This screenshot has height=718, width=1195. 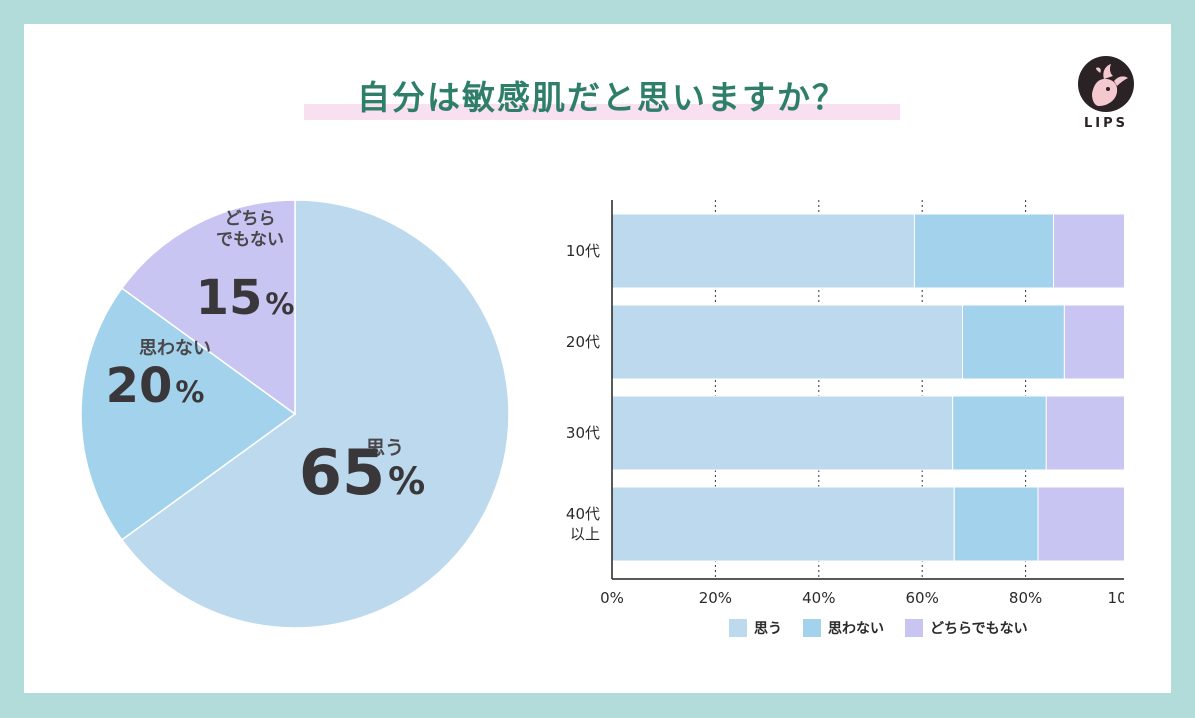 I want to click on pie-value-0: 65%, so click(x=362, y=472).